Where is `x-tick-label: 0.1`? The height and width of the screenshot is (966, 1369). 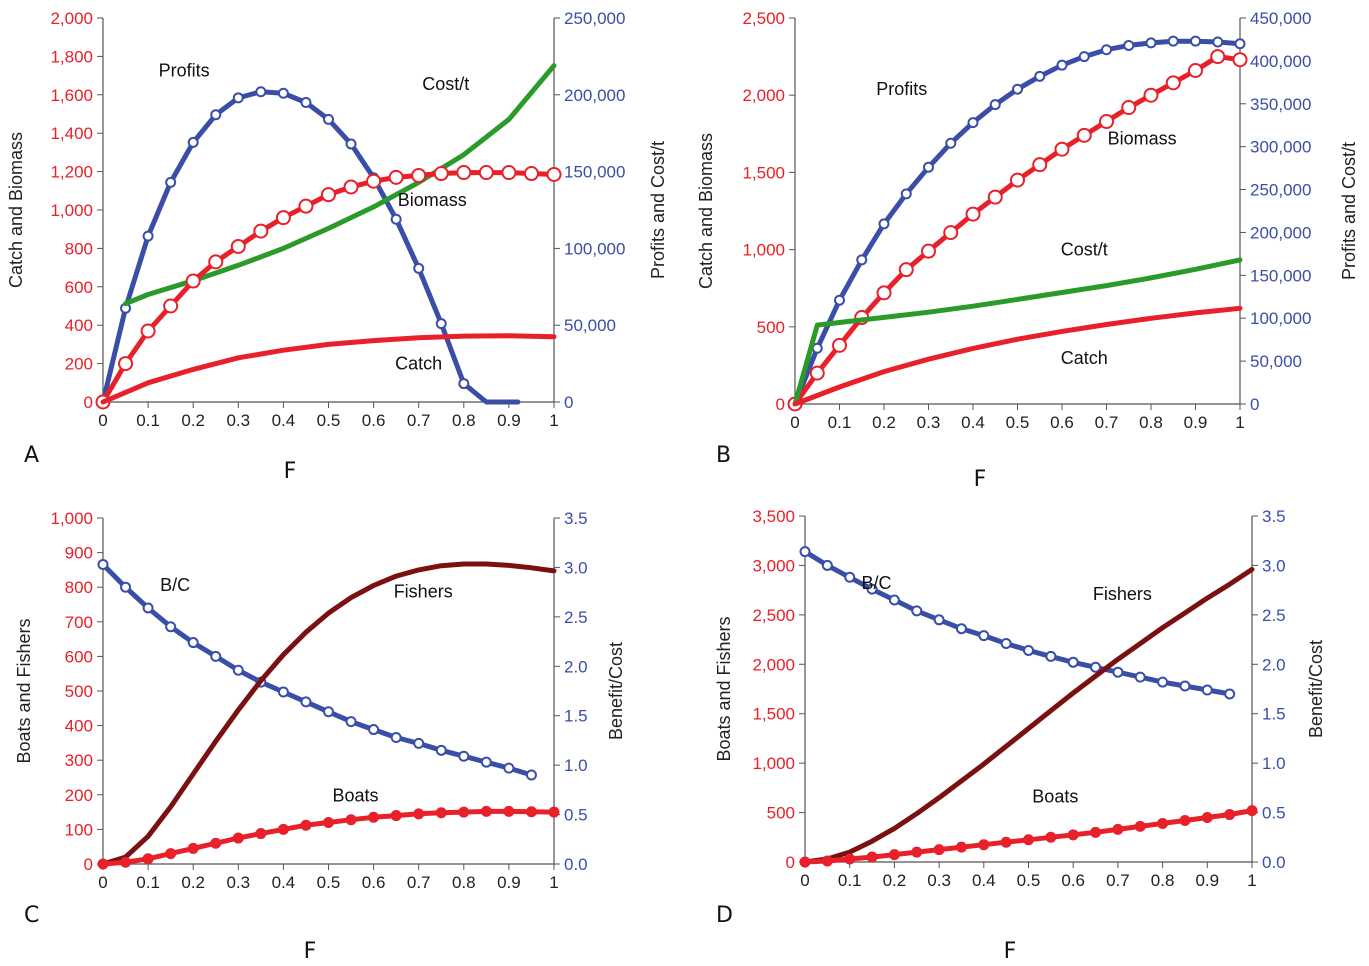
x-tick-label: 0.1 is located at coordinates (148, 420).